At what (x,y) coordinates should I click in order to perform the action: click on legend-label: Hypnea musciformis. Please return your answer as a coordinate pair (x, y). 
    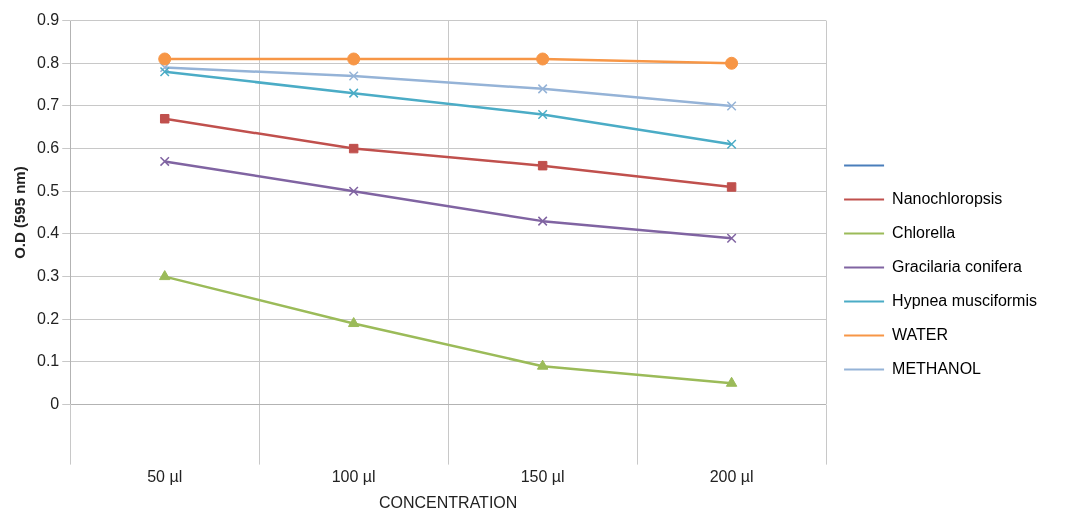
    Looking at the image, I should click on (965, 300).